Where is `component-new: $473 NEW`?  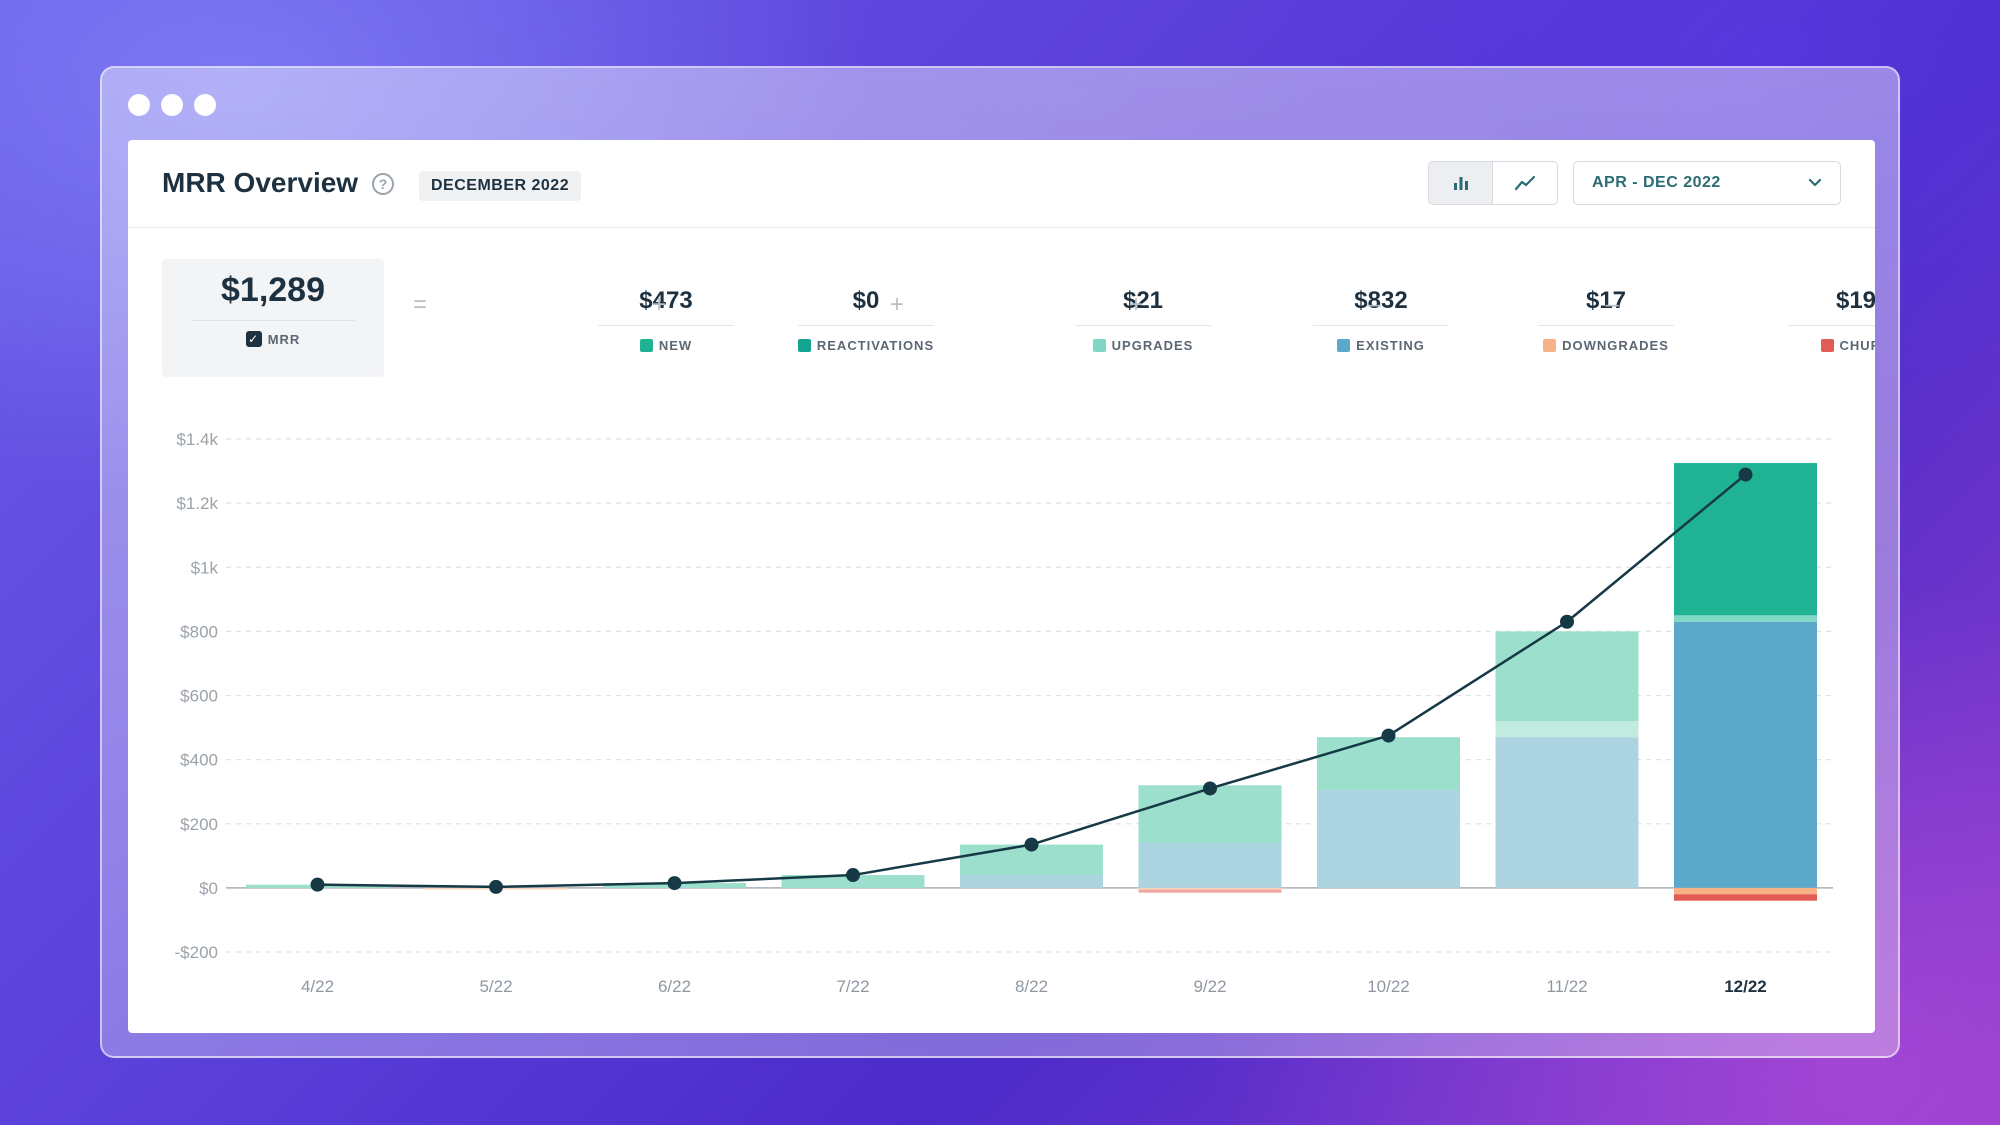 component-new: $473 NEW is located at coordinates (666, 320).